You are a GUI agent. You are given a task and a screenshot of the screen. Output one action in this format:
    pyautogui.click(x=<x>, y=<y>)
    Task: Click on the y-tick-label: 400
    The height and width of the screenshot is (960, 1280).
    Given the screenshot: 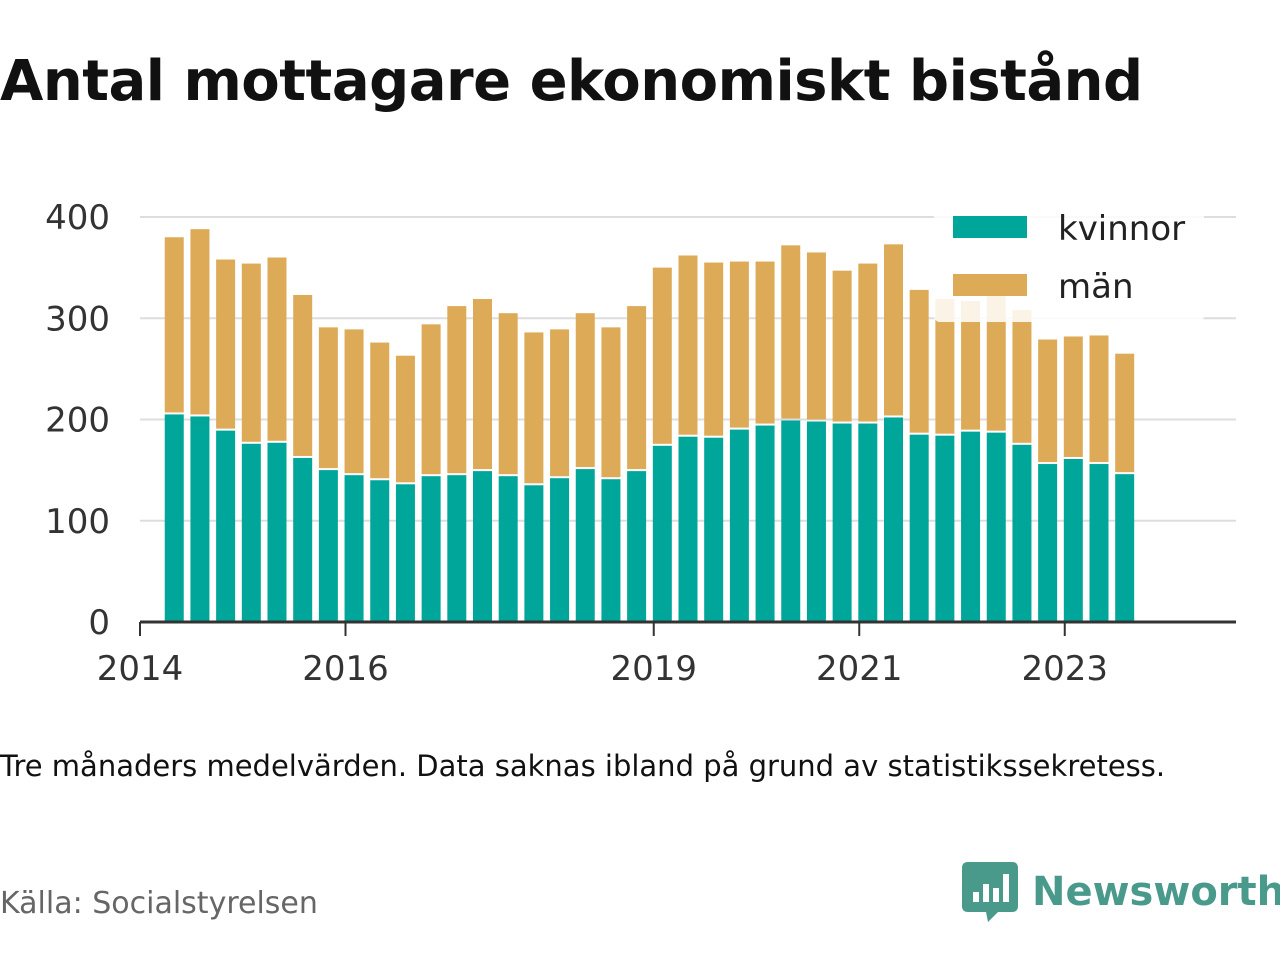 What is the action you would take?
    pyautogui.click(x=77, y=218)
    